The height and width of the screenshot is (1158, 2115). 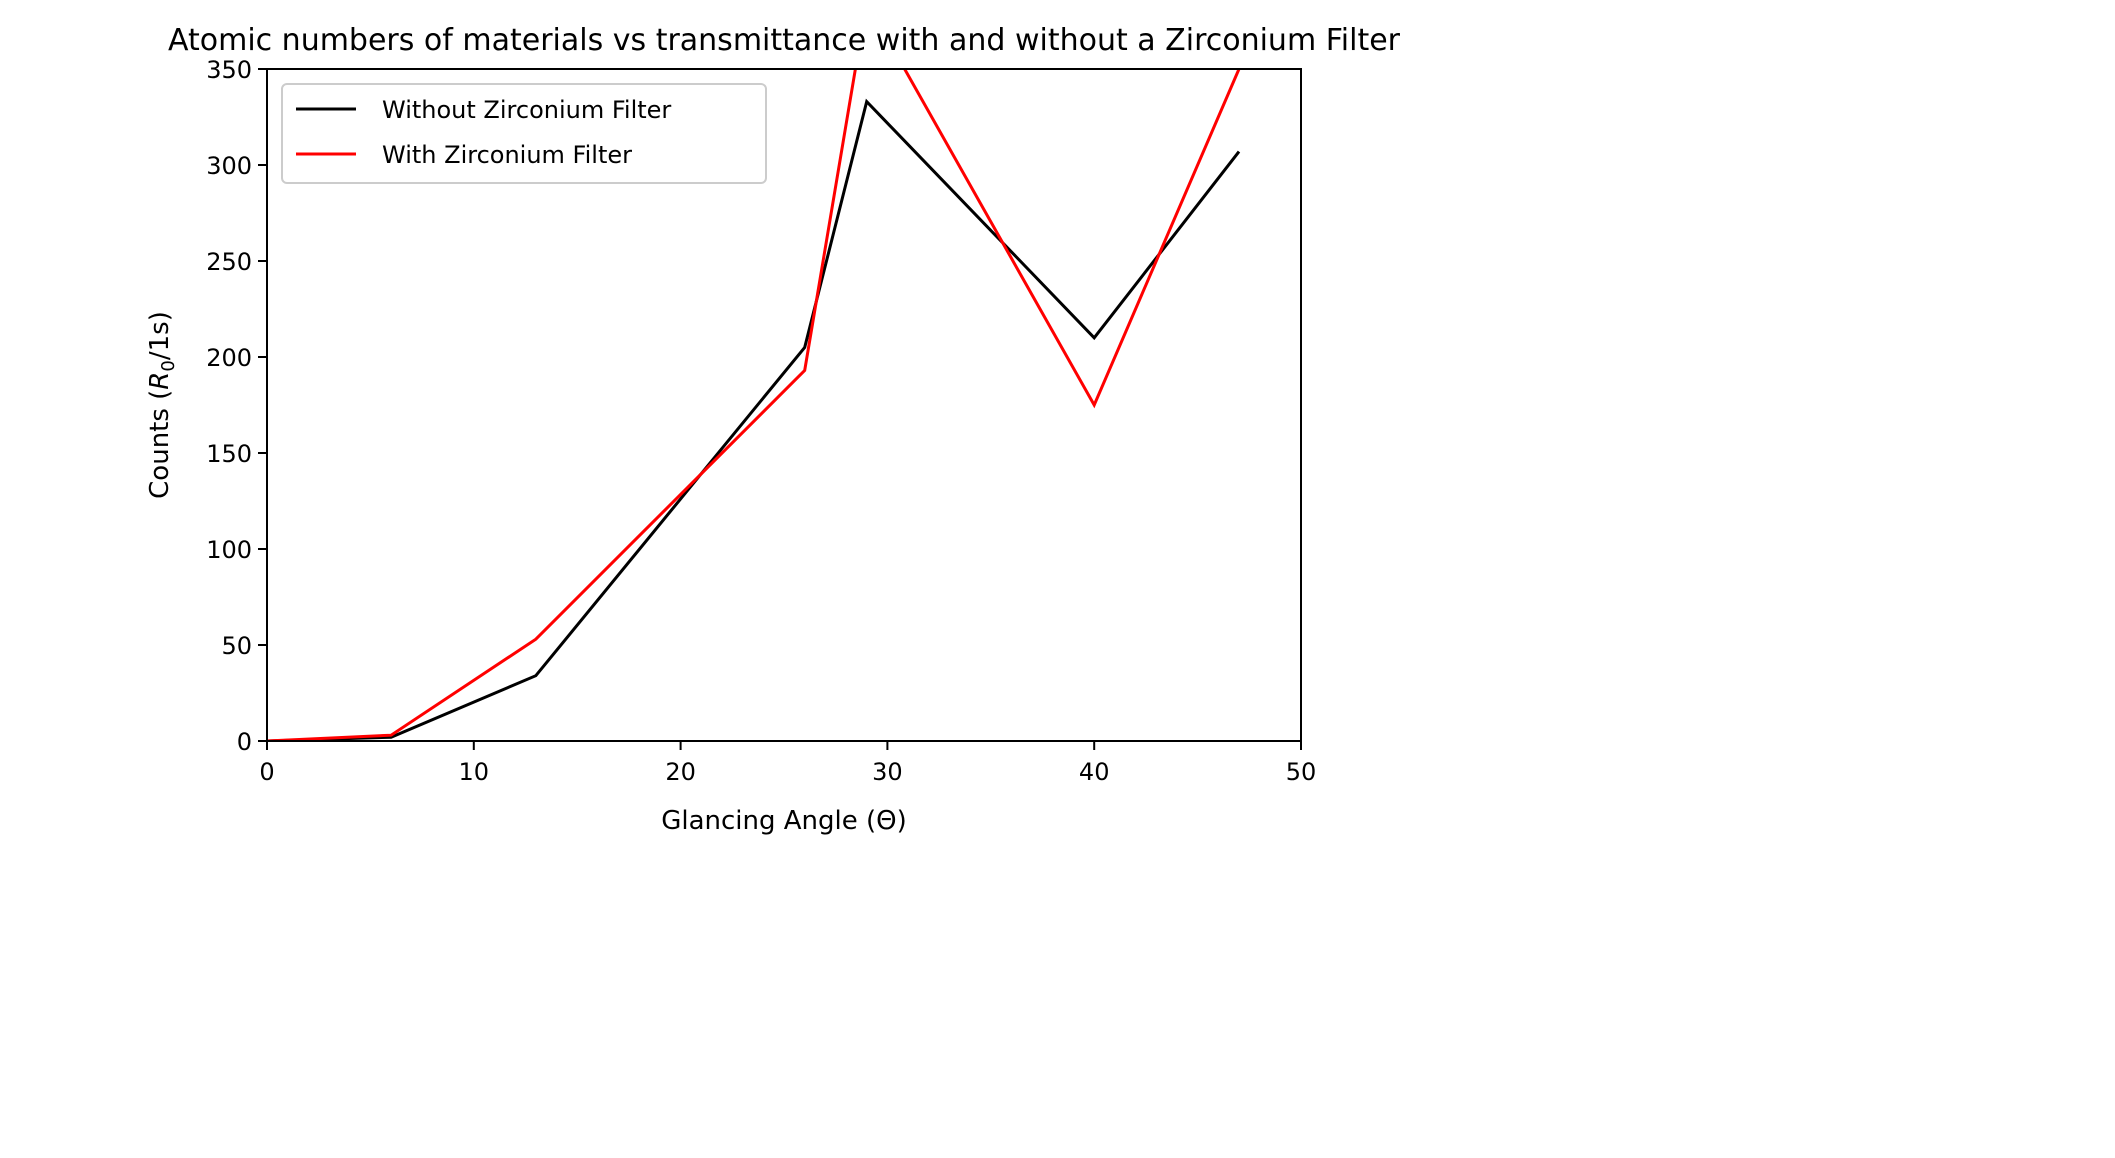 I want to click on x-tick-label: 0, so click(x=266, y=772).